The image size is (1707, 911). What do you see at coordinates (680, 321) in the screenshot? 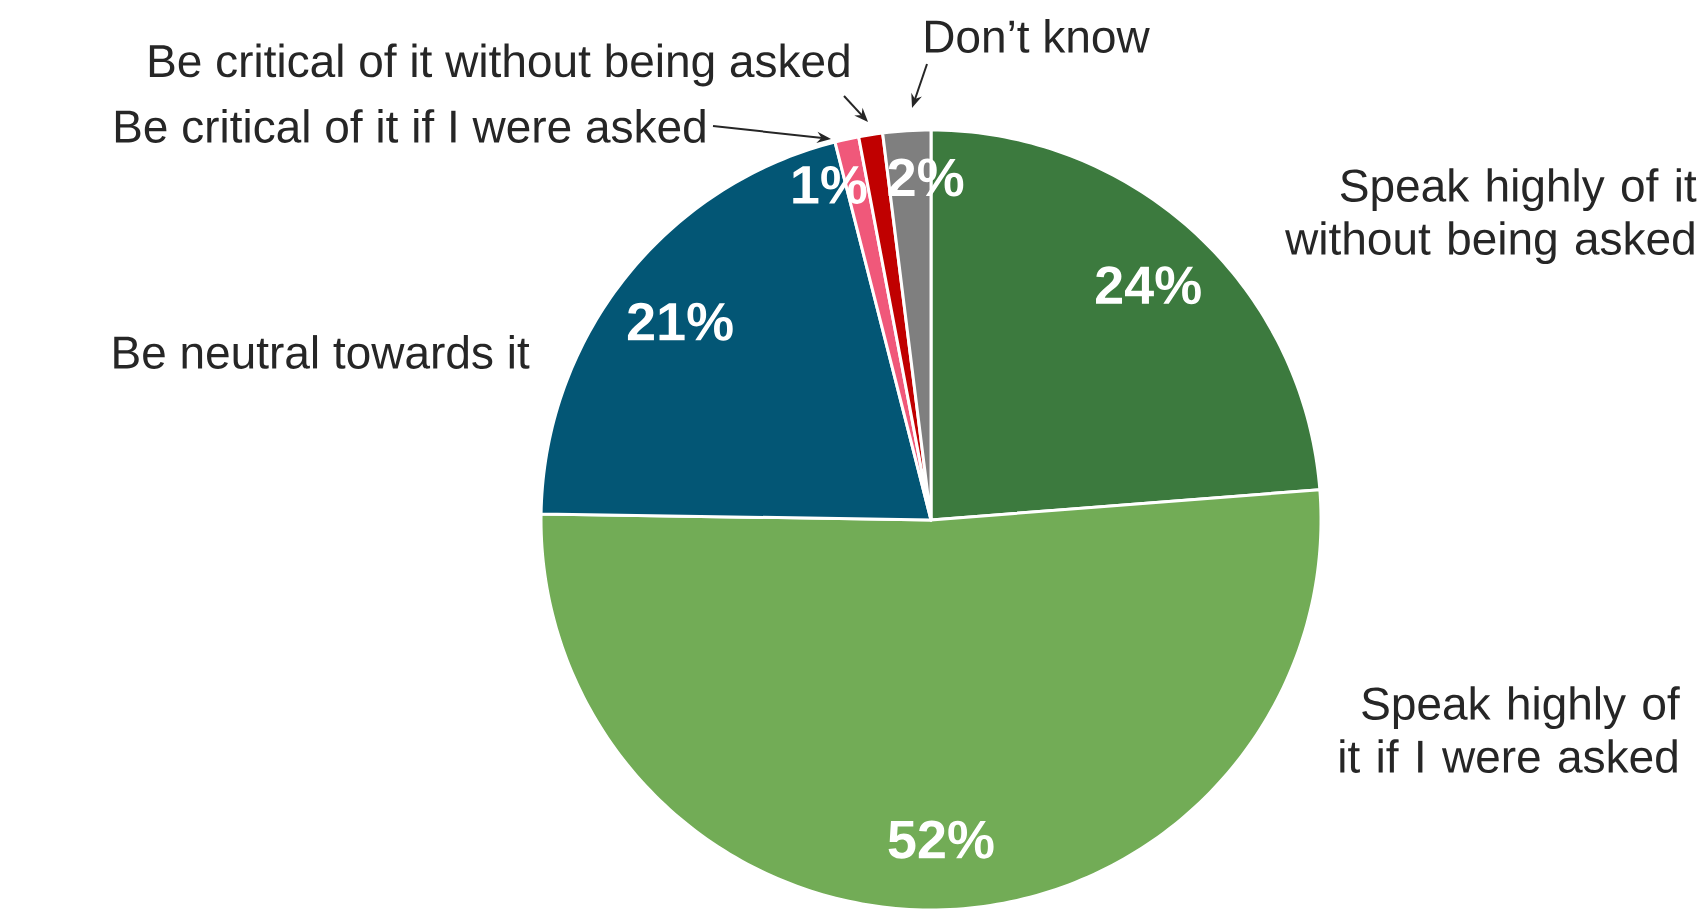
I see `data-label: 21%` at bounding box center [680, 321].